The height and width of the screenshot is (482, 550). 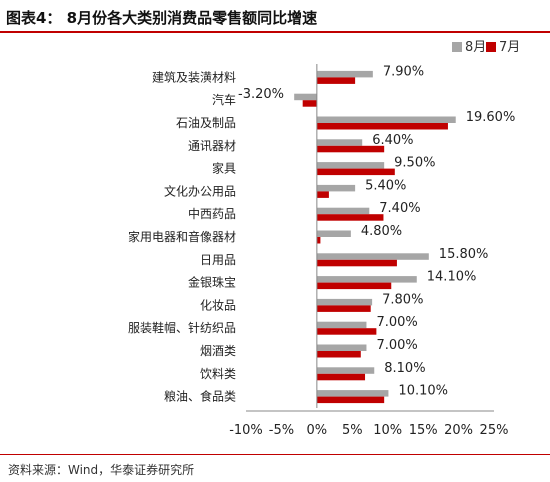 What do you see at coordinates (385, 185) in the screenshot?
I see `data-label: 5.40%` at bounding box center [385, 185].